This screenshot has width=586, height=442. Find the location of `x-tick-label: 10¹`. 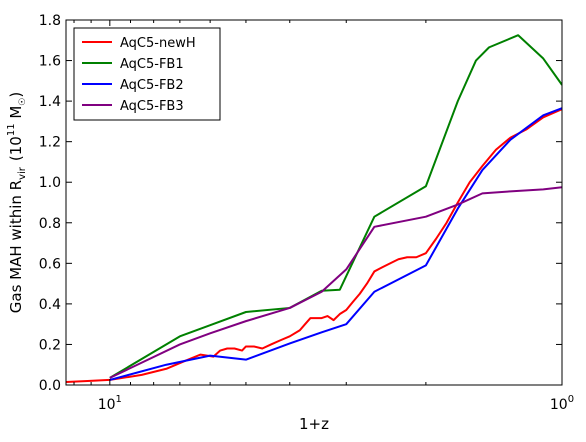

x-tick-label: 10¹ is located at coordinates (110, 403).